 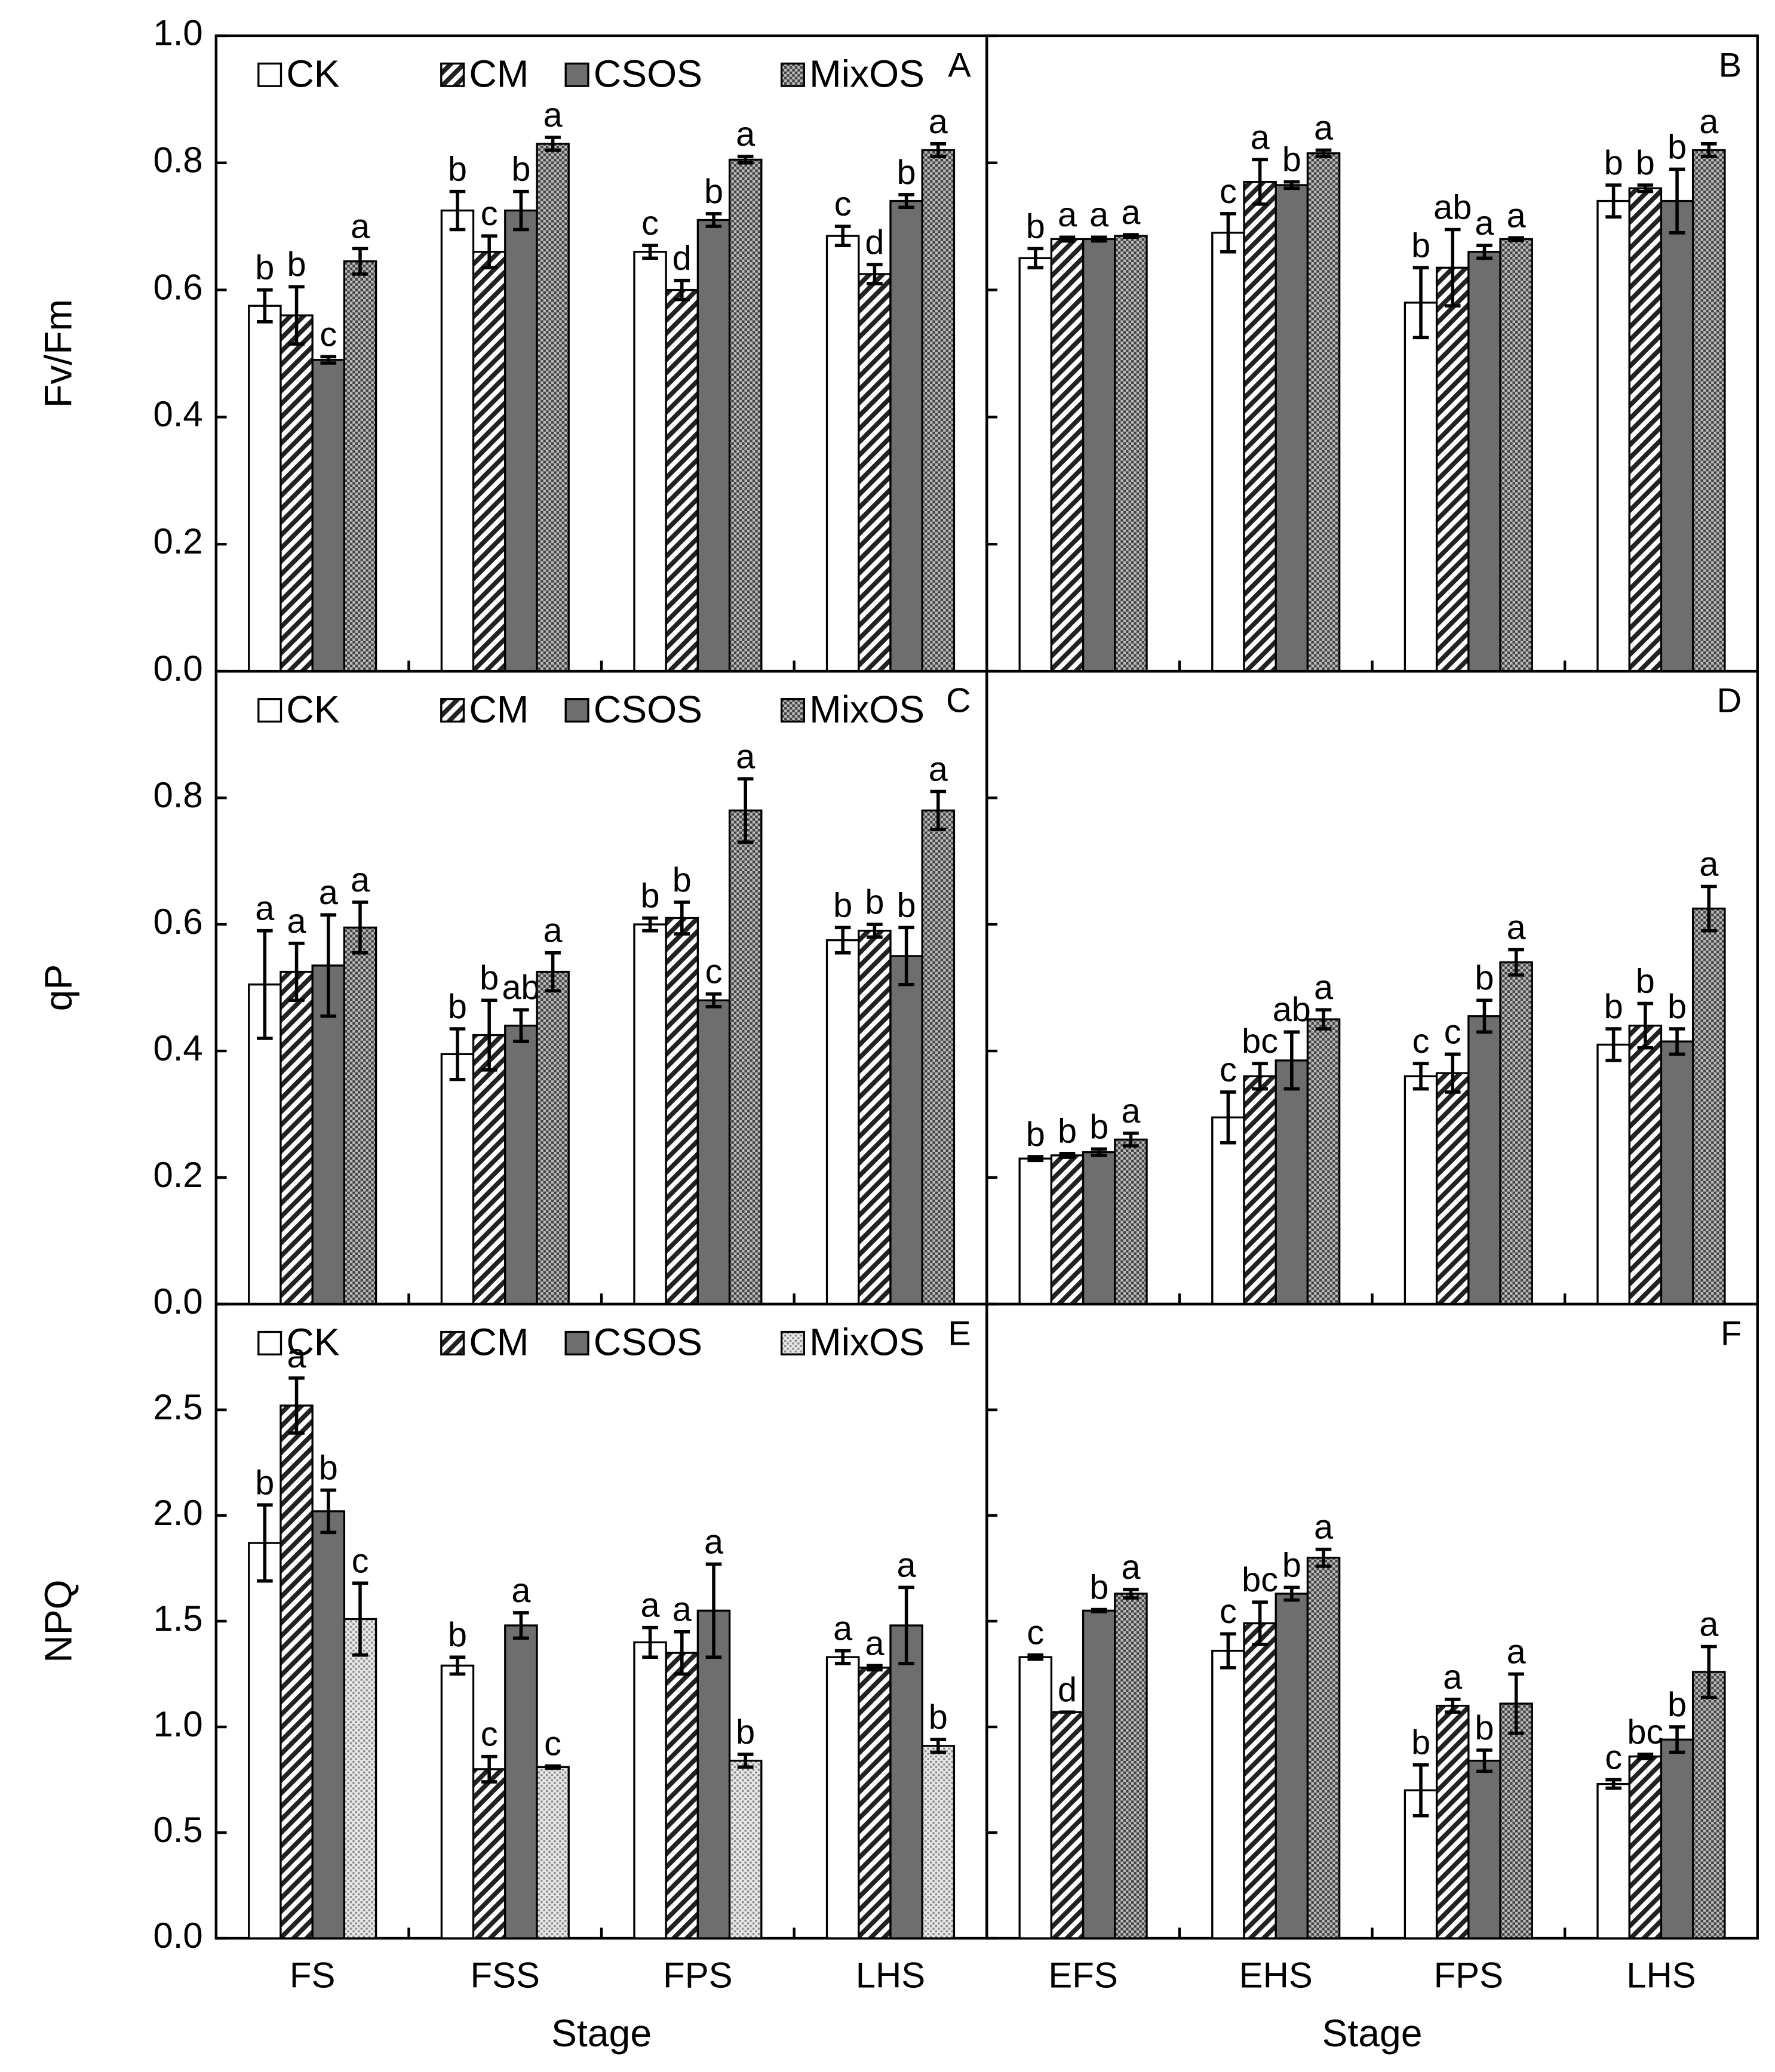 I want to click on legend-item: CK, so click(x=298, y=75).